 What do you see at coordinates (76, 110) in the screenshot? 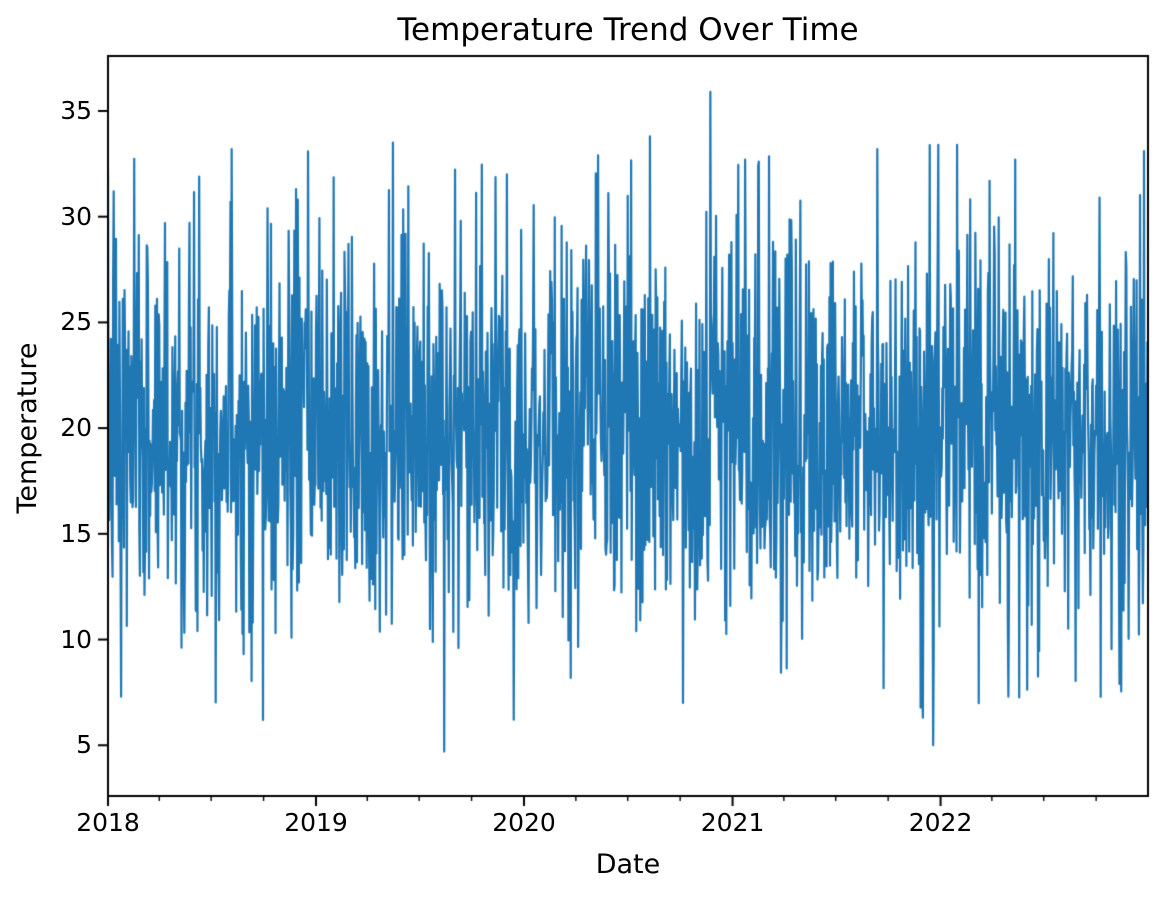
I see `y-tick-label: 35` at bounding box center [76, 110].